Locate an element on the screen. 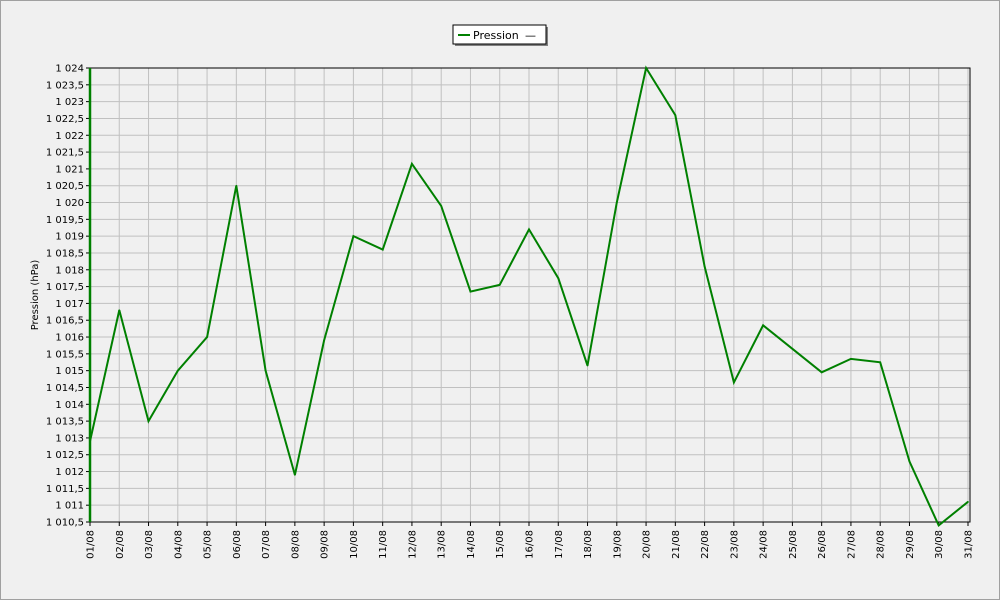 This screenshot has height=600, width=1000. y-tick-label: 1 019 is located at coordinates (69, 237).